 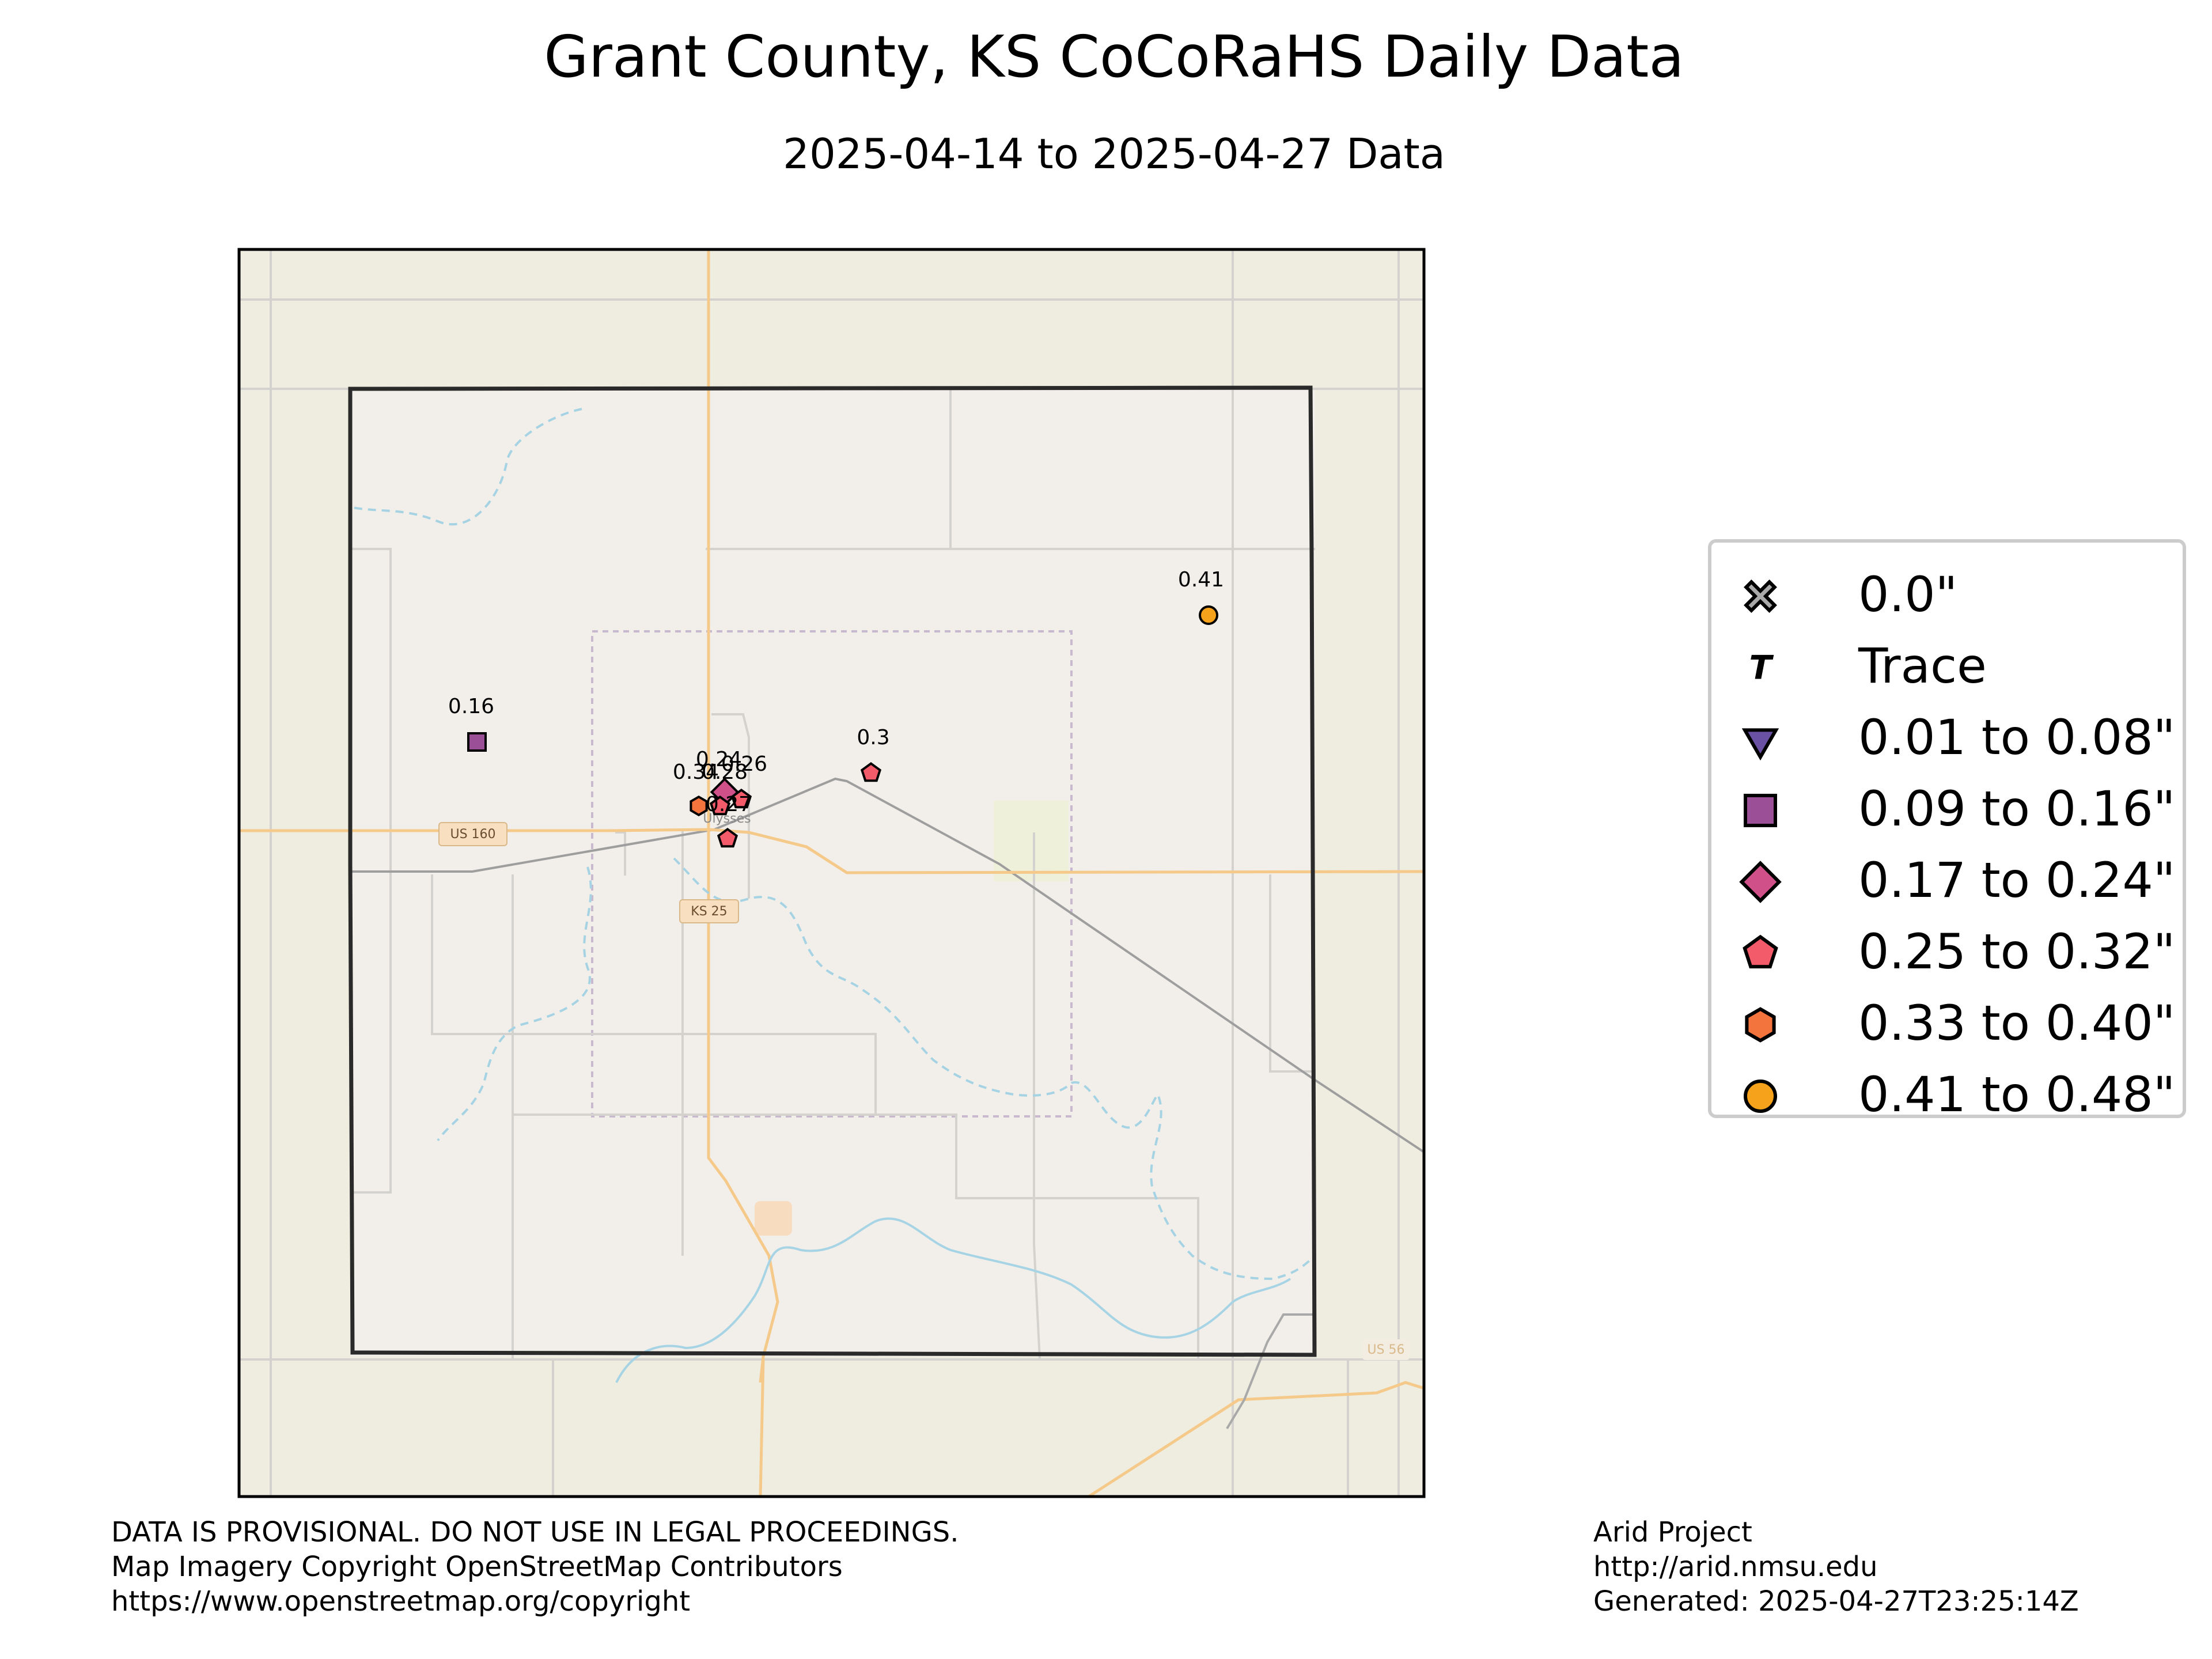 I want to click on road-shield-ks25: KS 25, so click(x=709, y=911).